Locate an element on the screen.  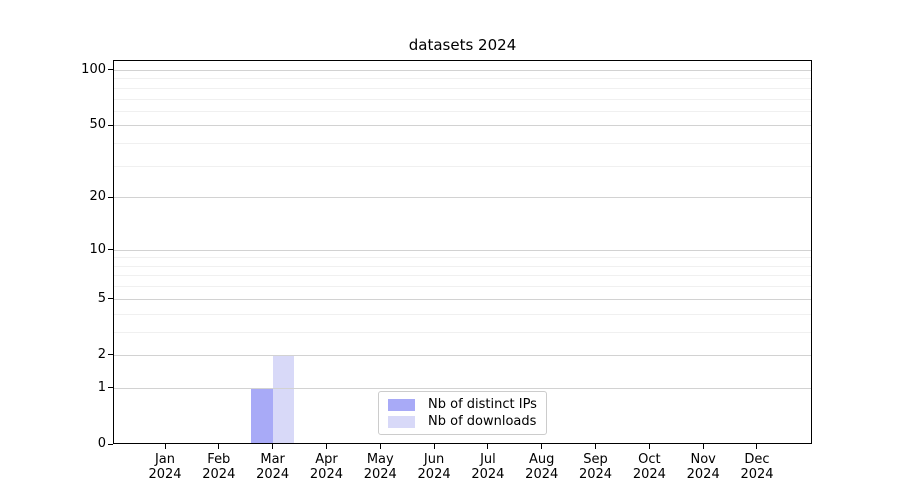
x-tick-label: Aug 2024 is located at coordinates (542, 467).